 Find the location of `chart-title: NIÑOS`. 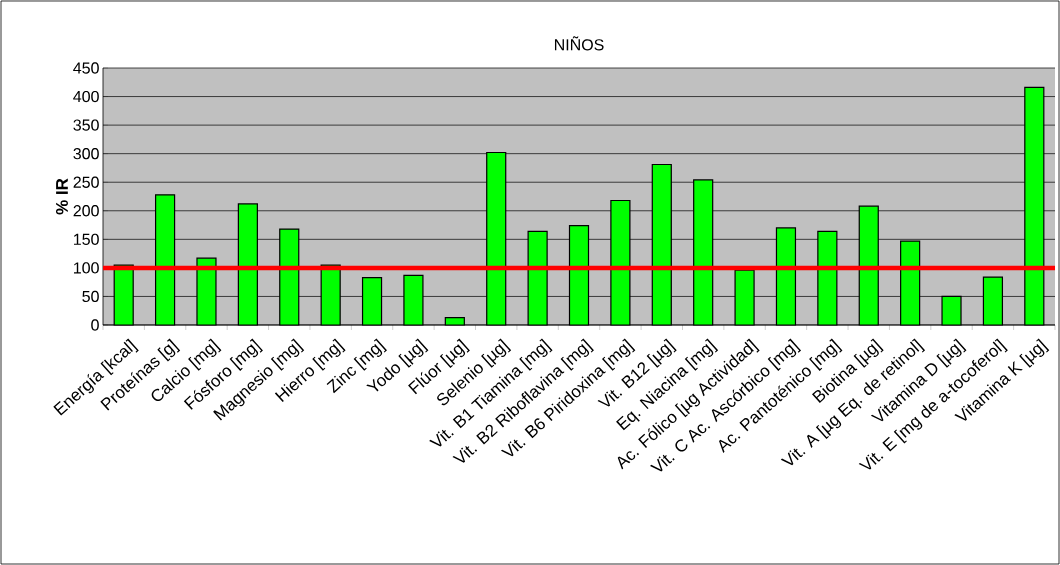

chart-title: NIÑOS is located at coordinates (579, 43).